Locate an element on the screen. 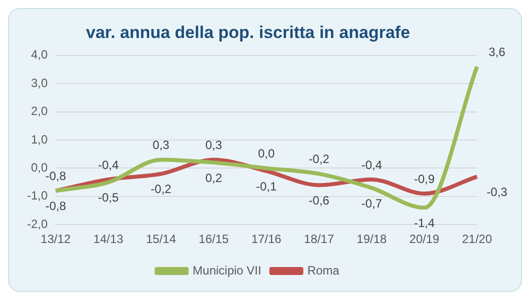 This screenshot has height=300, width=530. data-label: -0,5 is located at coordinates (109, 197).